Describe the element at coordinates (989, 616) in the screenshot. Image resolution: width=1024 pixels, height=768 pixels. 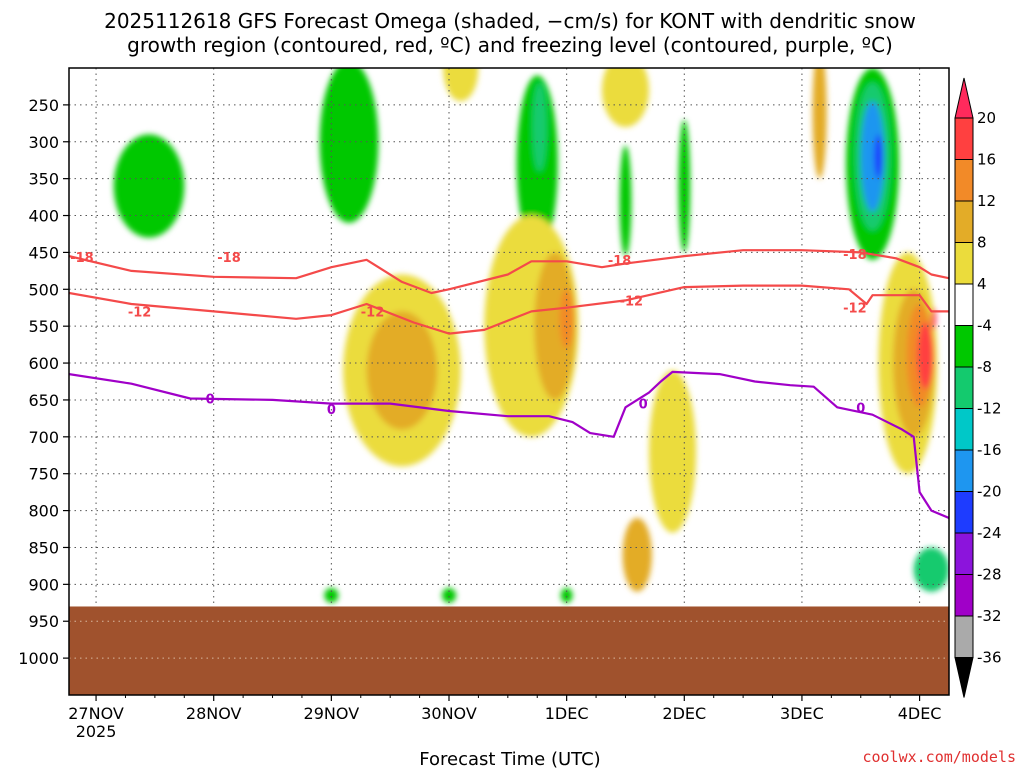
I see `colorbar-label: -32` at that location.